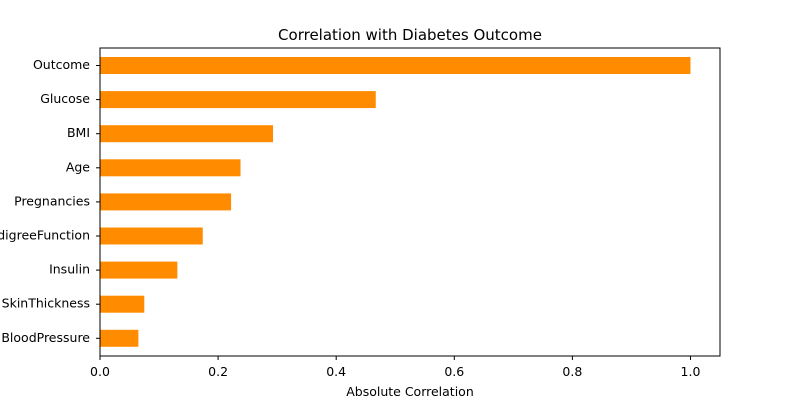  I want to click on bar-blood-pressure, so click(119, 338).